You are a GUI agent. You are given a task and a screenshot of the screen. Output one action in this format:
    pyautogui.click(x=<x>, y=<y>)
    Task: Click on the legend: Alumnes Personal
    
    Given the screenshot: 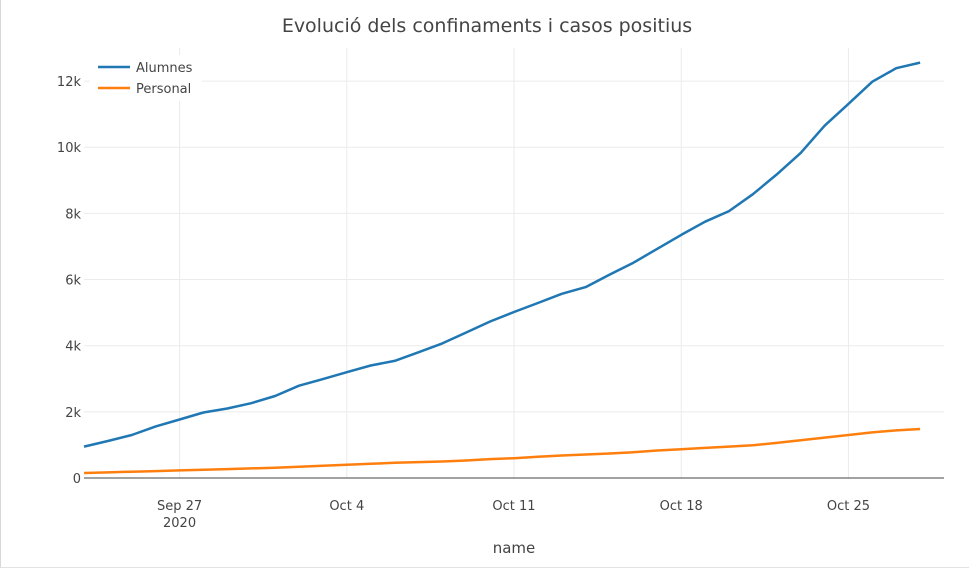 What is the action you would take?
    pyautogui.click(x=146, y=78)
    